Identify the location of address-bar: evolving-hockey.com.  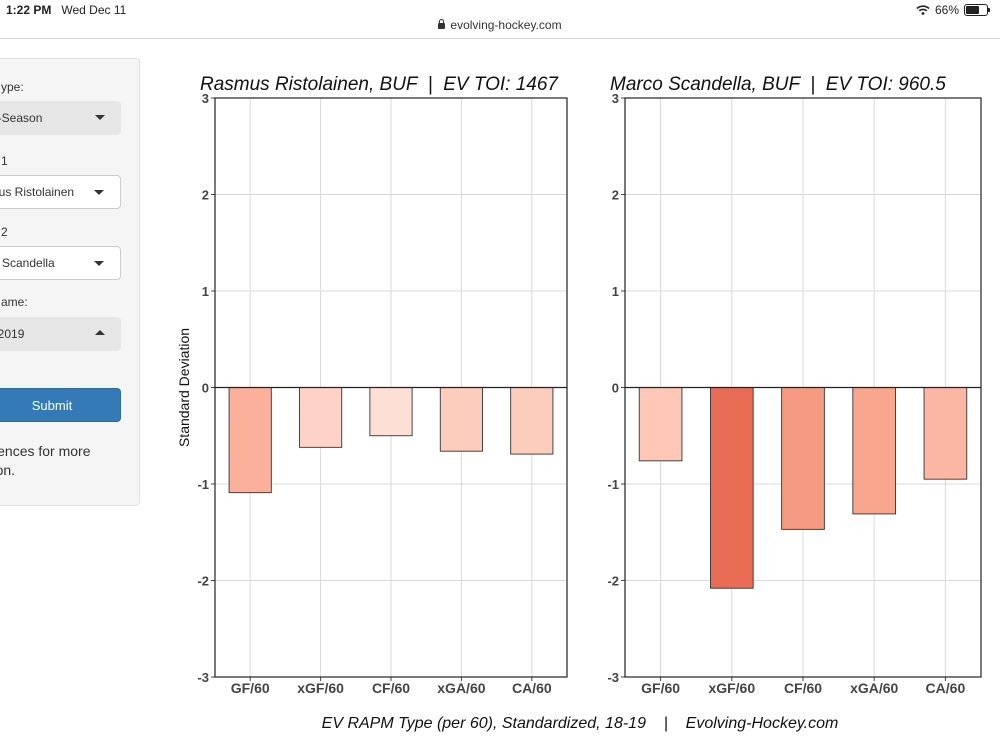
(500, 28).